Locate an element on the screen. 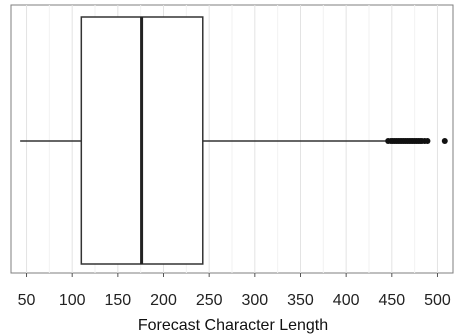  x-tick-label: 150 is located at coordinates (117, 300).